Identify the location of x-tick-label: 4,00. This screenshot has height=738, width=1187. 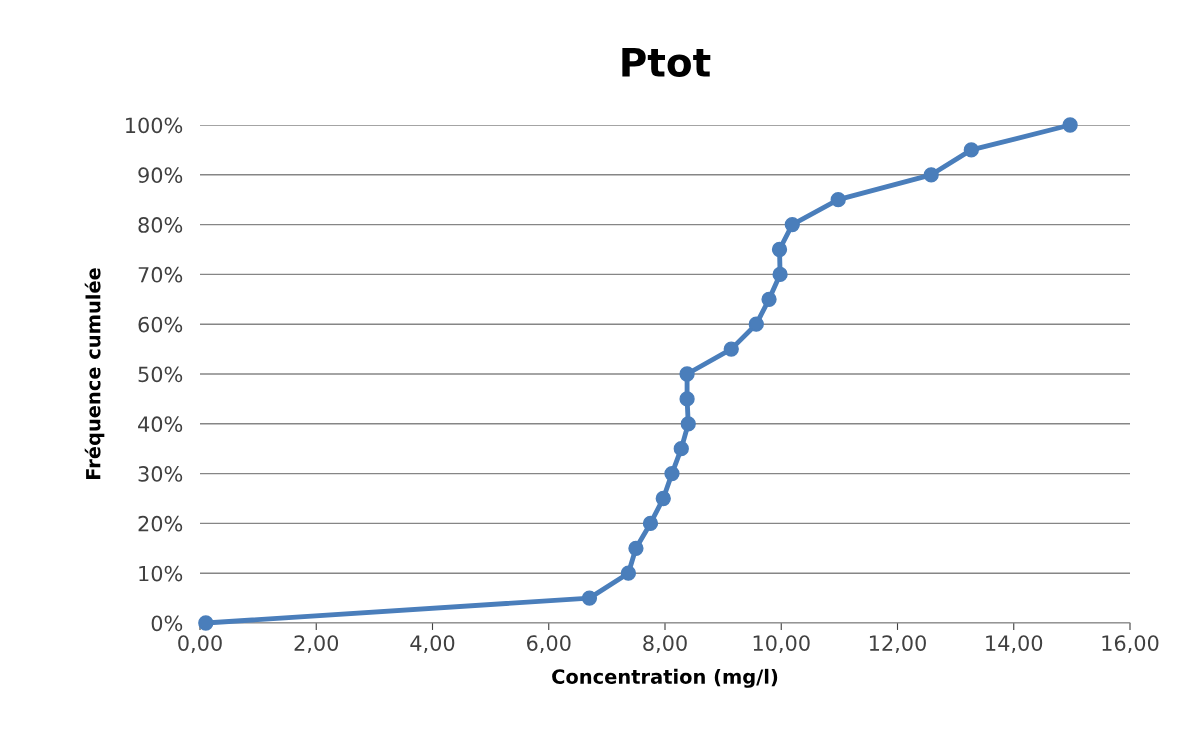
(432, 644).